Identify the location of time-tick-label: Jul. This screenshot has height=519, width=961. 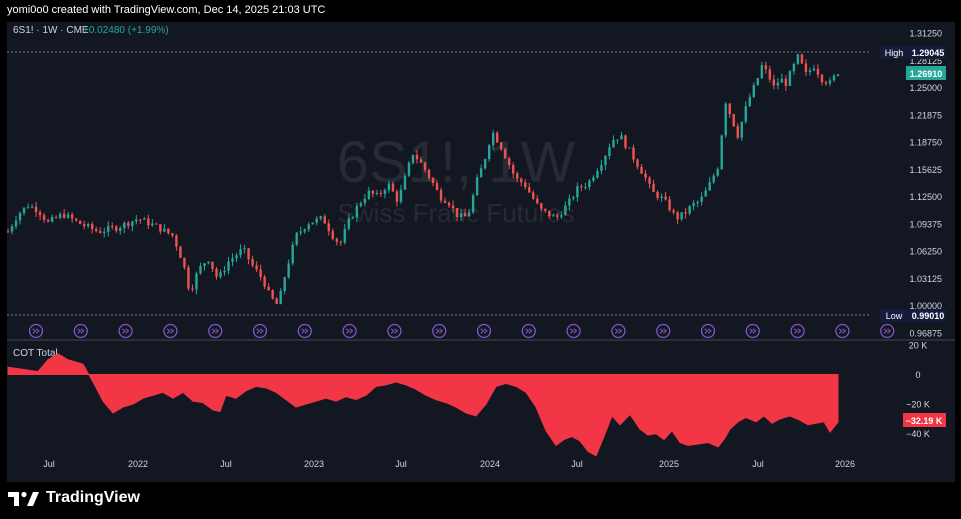
(577, 464).